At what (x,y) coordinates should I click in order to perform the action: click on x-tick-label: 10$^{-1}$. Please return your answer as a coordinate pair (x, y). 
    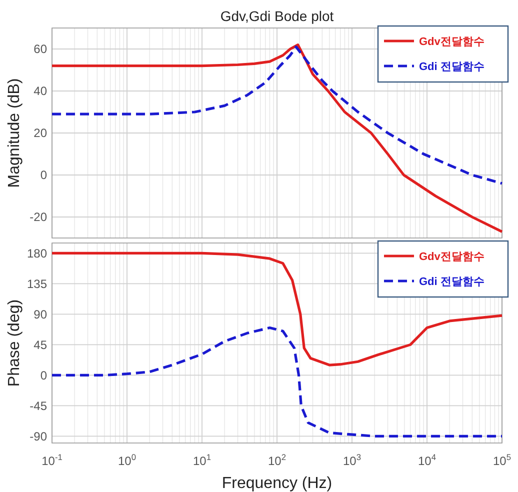
    Looking at the image, I should click on (52, 460).